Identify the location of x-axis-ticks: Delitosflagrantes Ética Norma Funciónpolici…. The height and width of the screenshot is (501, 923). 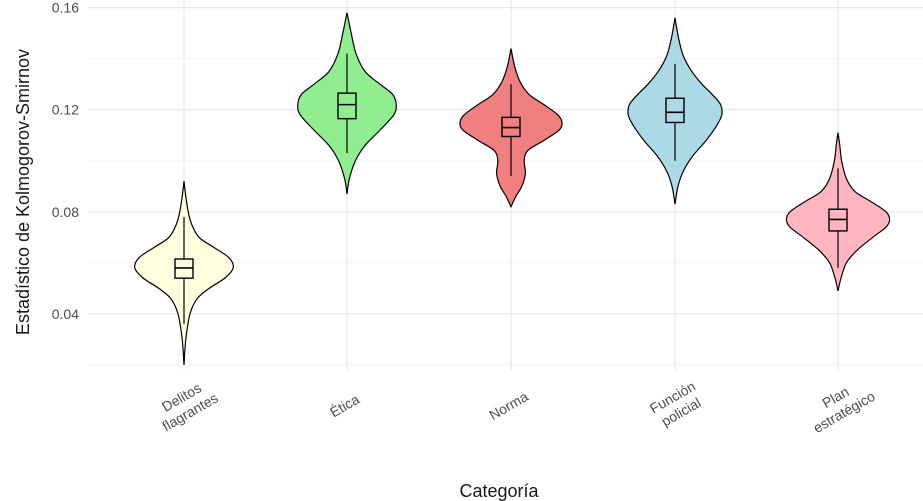
(514, 404).